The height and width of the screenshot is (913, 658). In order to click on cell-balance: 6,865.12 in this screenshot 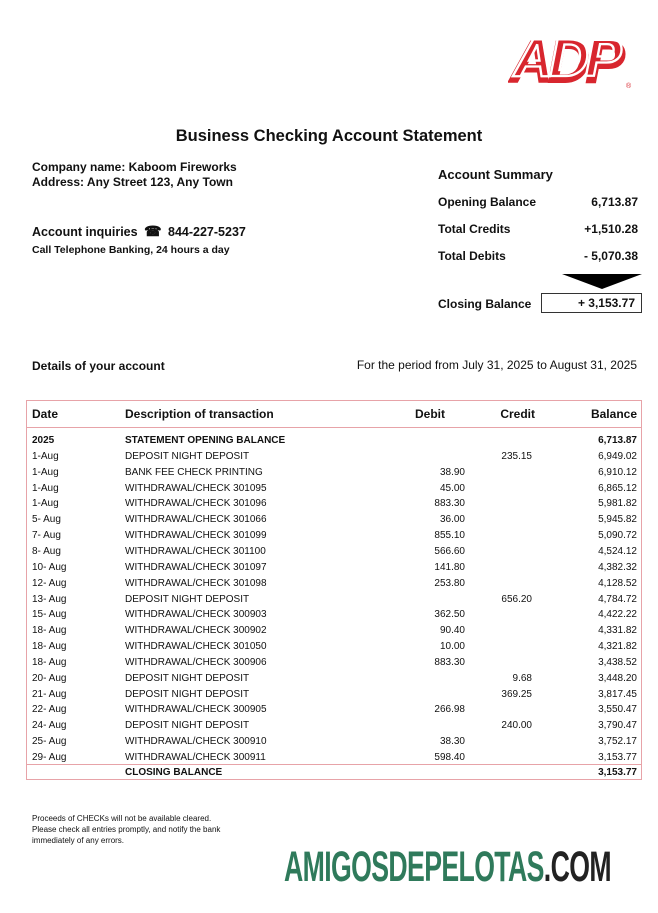, I will do `click(617, 488)`.